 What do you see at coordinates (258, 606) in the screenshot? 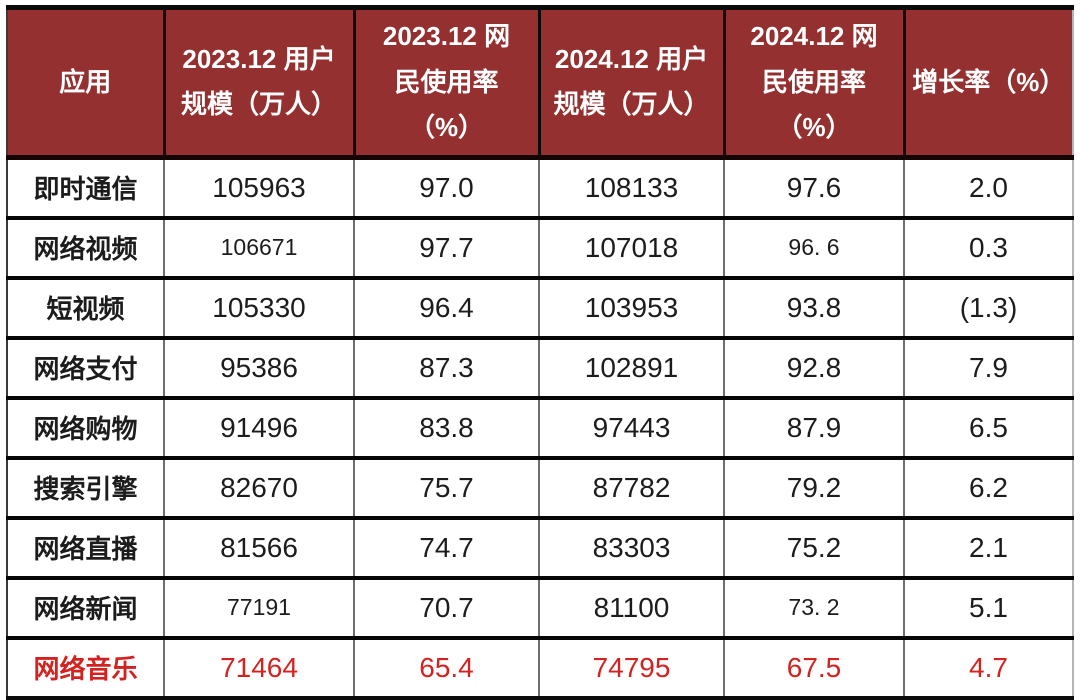
I see `scale-2023-cell: 77191` at bounding box center [258, 606].